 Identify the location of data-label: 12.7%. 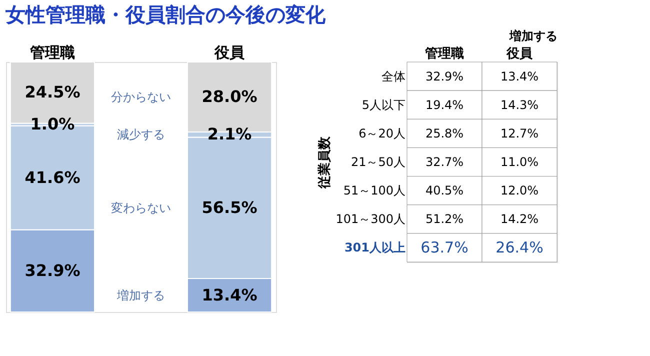
(519, 133).